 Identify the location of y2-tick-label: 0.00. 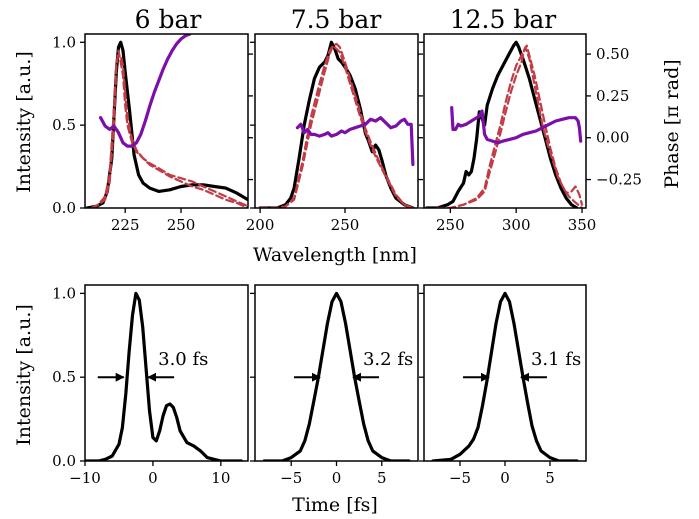
(612, 138).